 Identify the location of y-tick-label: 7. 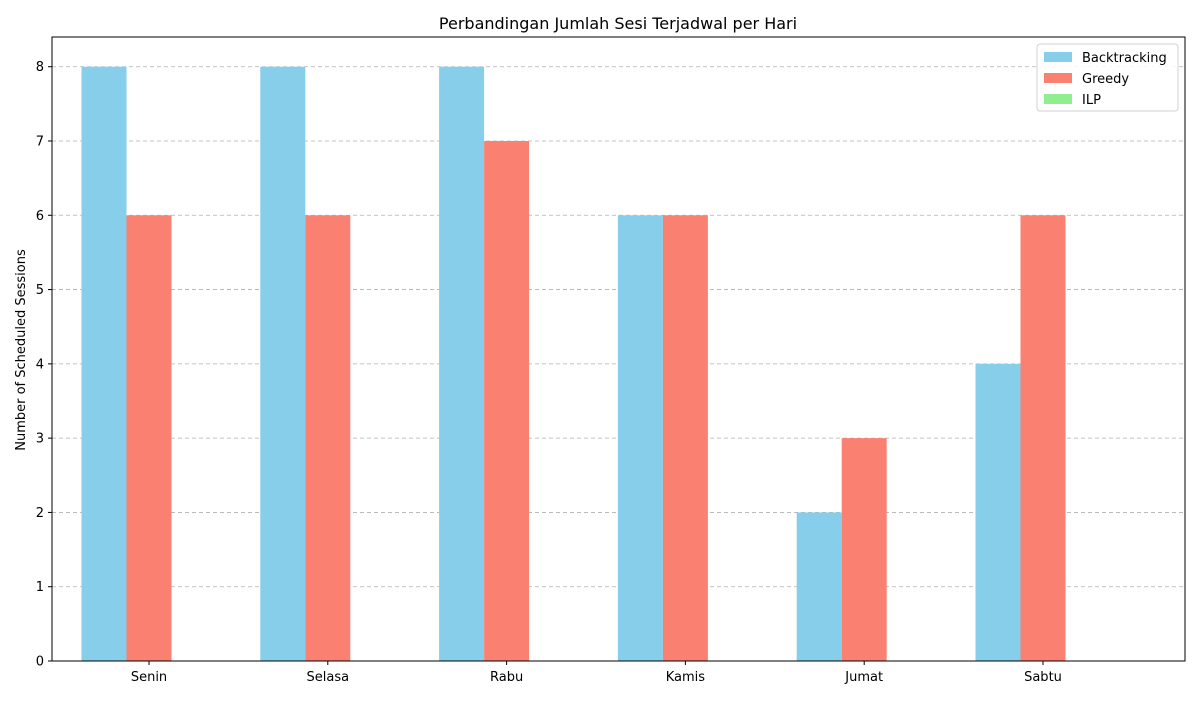
(40, 142).